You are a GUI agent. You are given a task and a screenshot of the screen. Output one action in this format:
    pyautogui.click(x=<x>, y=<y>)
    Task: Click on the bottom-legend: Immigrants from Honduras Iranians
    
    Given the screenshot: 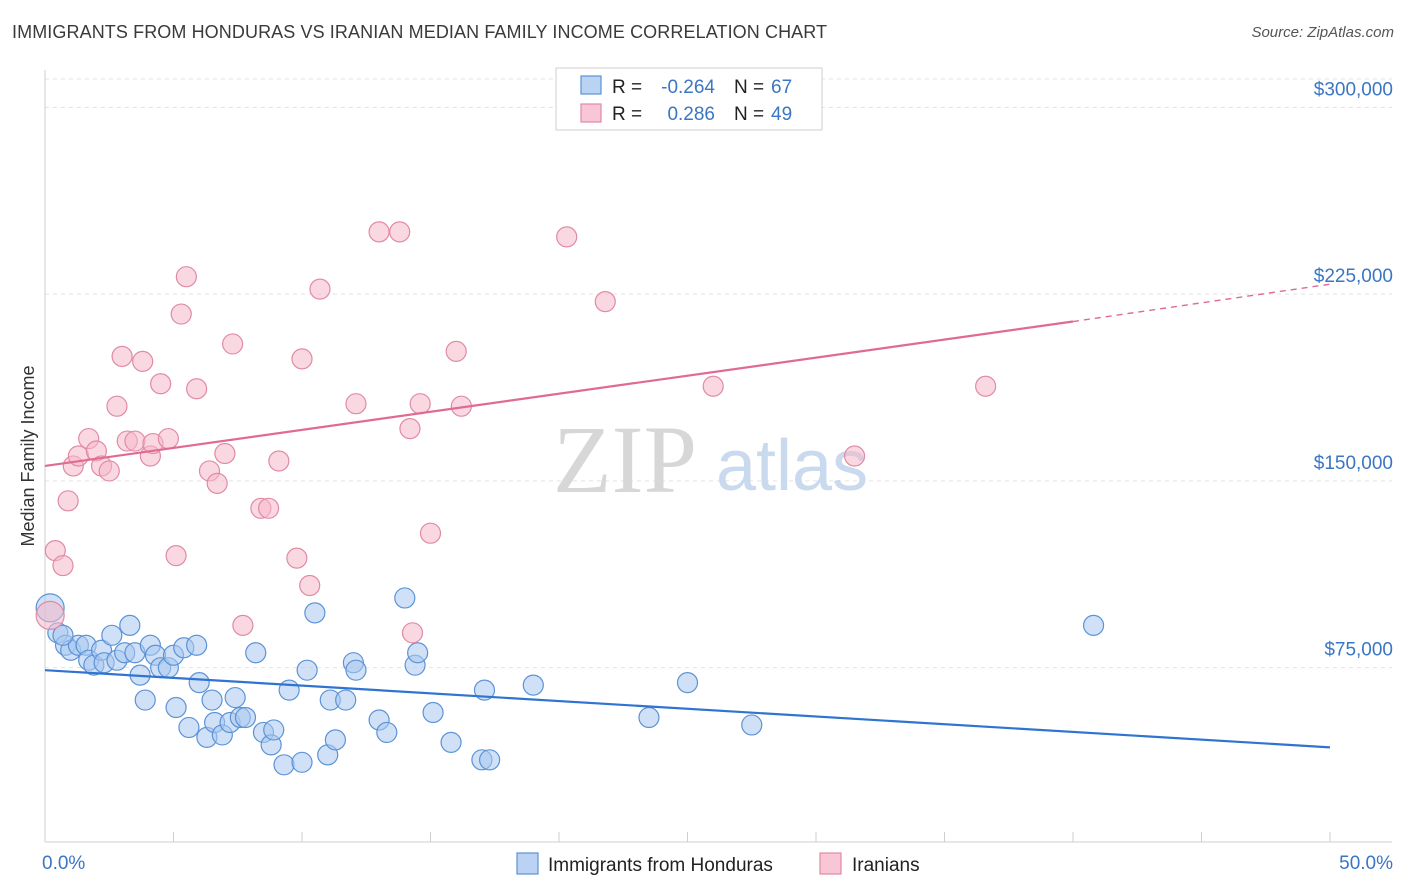 What is the action you would take?
    pyautogui.click(x=718, y=864)
    